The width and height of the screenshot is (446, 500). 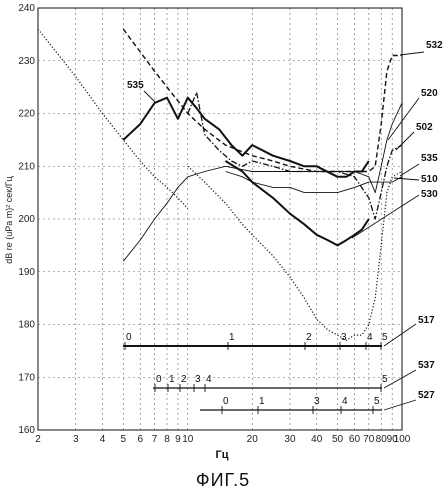 I want to click on x-tick-label: 100, so click(x=402, y=439).